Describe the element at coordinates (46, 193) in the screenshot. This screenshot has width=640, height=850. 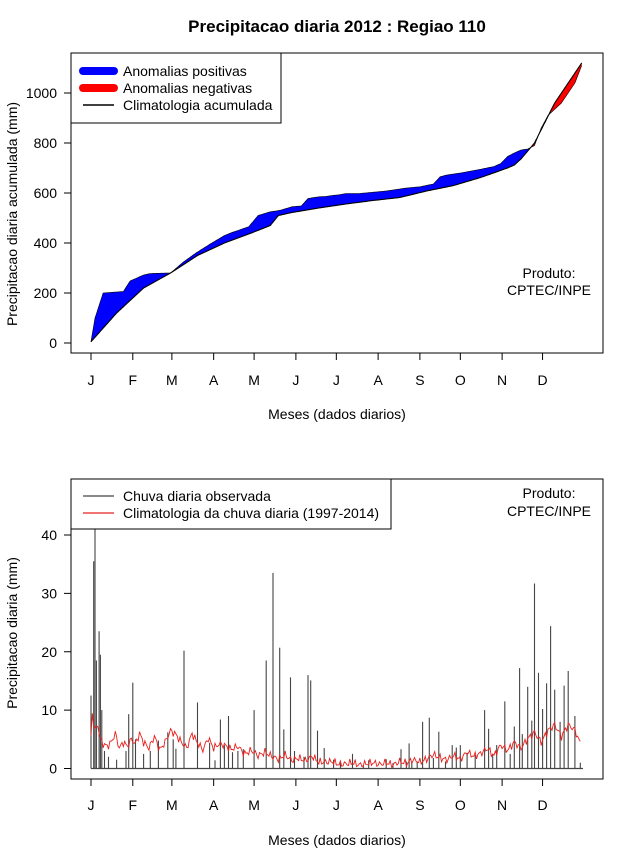
I see `top-y-tick-label: 600` at that location.